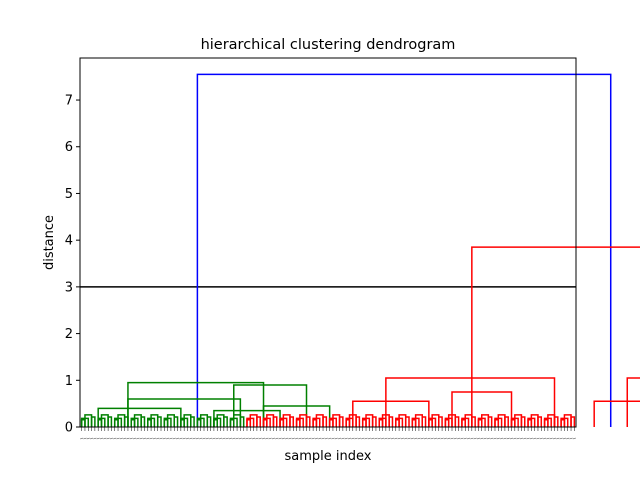 The width and height of the screenshot is (640, 480). What do you see at coordinates (69, 147) in the screenshot?
I see `y-tick-label: 6` at bounding box center [69, 147].